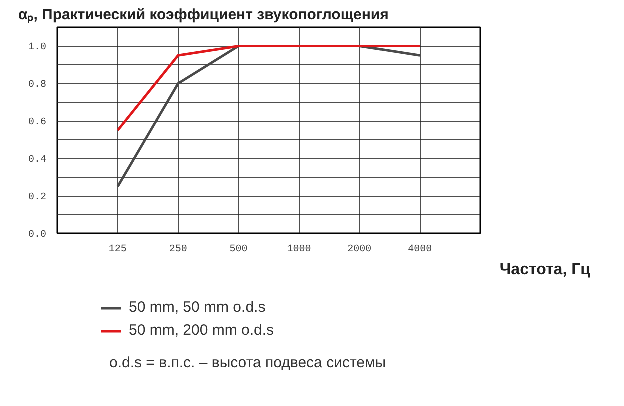 The width and height of the screenshot is (624, 406). I want to click on y-tick-label: 0.6, so click(37, 123).